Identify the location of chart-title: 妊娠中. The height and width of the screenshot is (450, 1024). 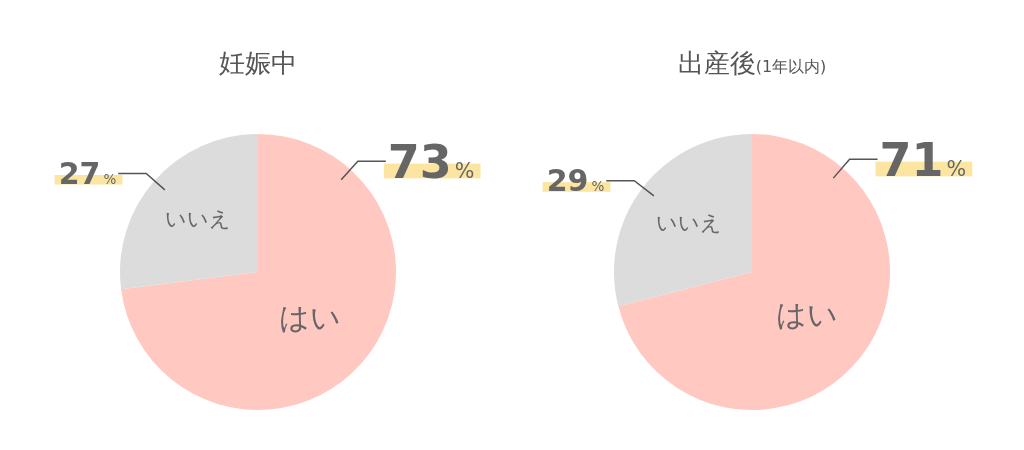
(258, 63).